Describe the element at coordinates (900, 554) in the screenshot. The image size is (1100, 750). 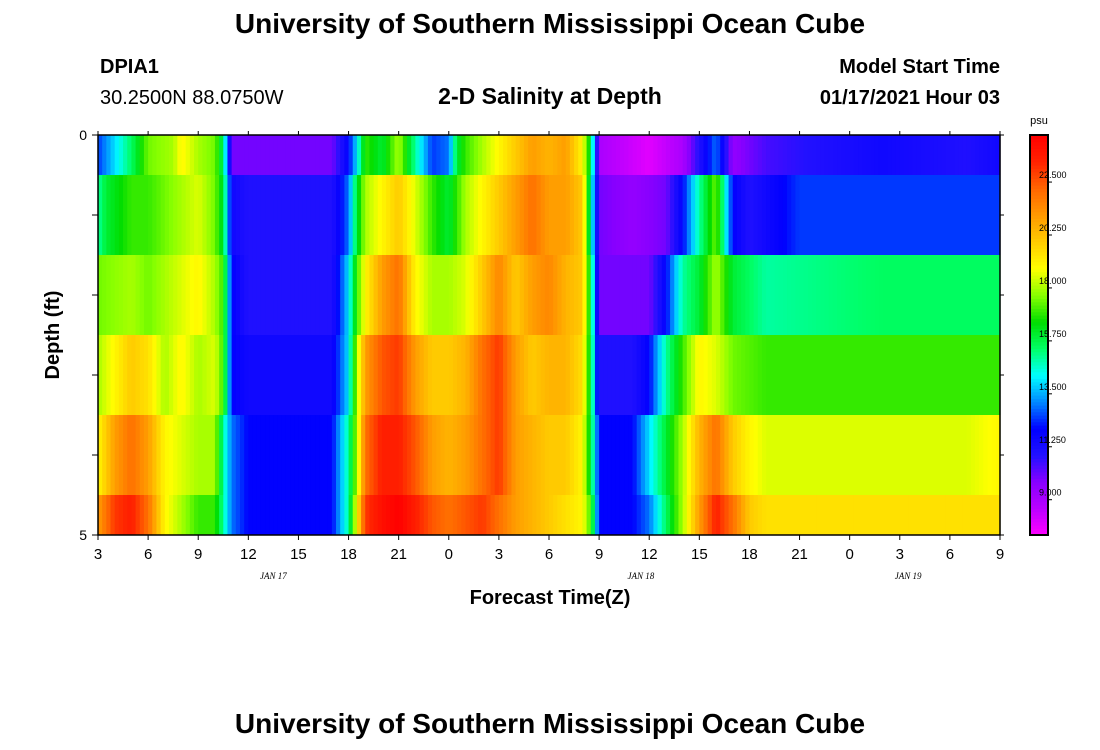
I see `x-tick-label: 3` at that location.